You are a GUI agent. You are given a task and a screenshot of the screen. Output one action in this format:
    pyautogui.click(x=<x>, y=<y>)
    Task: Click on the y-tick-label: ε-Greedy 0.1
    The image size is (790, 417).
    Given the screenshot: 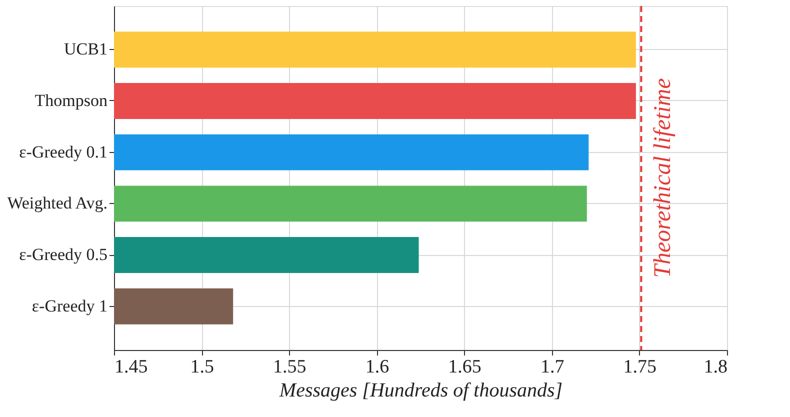 What is the action you would take?
    pyautogui.click(x=63, y=152)
    